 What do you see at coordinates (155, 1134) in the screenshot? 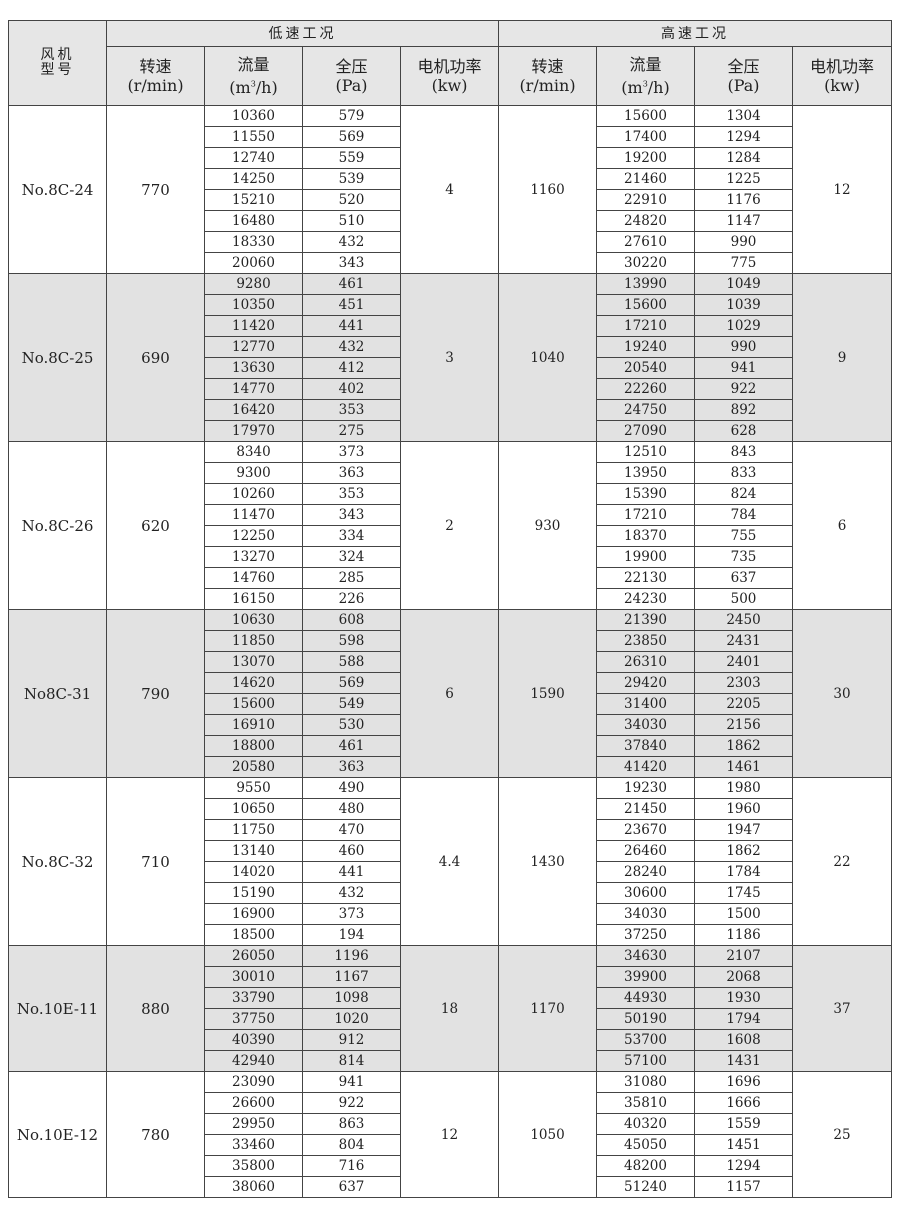
I see `low-speed-rpm: 780` at bounding box center [155, 1134].